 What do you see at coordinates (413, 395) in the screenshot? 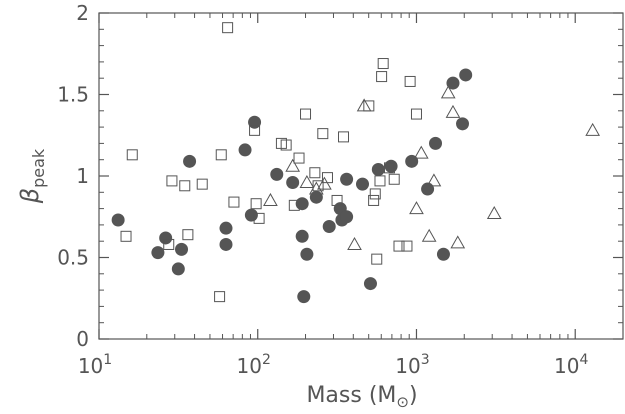
I see `x-axis-label-close: )` at bounding box center [413, 395].